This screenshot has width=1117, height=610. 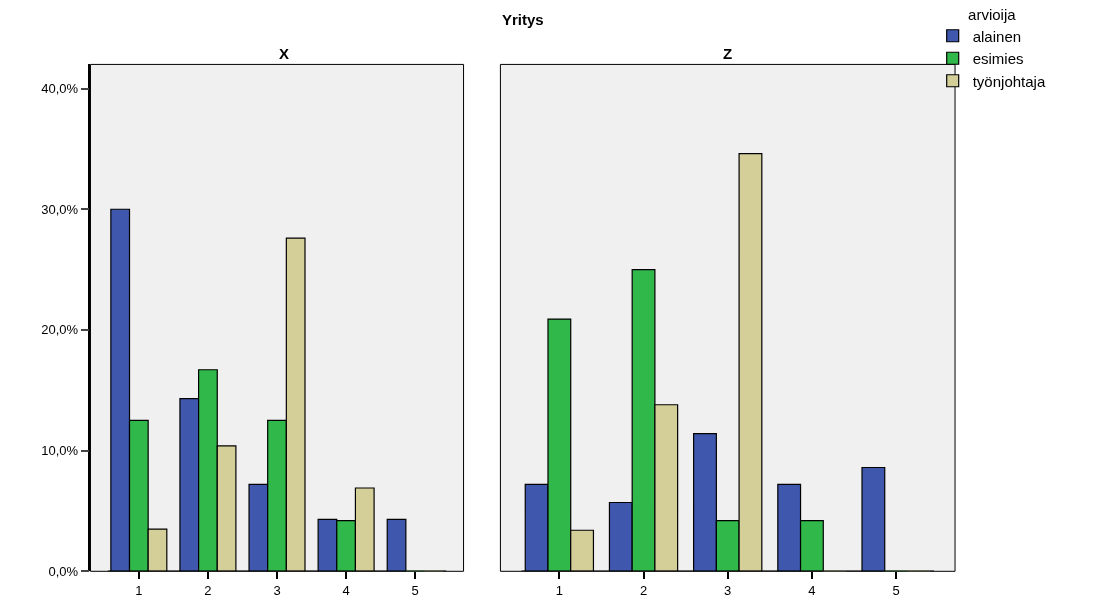 I want to click on y-tick-label: 40,0%, so click(x=60, y=89).